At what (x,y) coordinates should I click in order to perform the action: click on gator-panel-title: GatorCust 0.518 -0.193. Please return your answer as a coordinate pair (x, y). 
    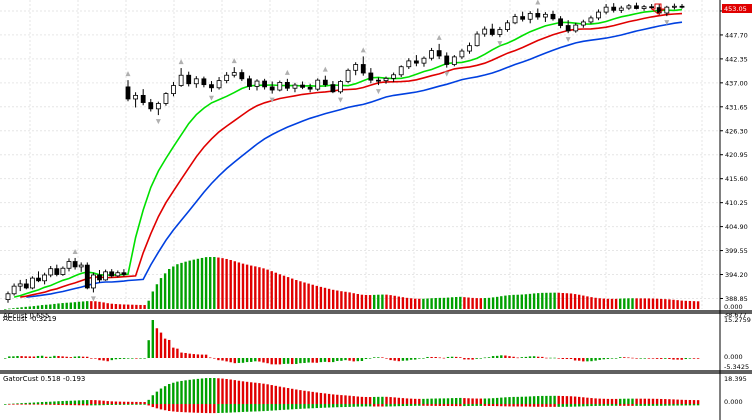
    Looking at the image, I should click on (44, 379).